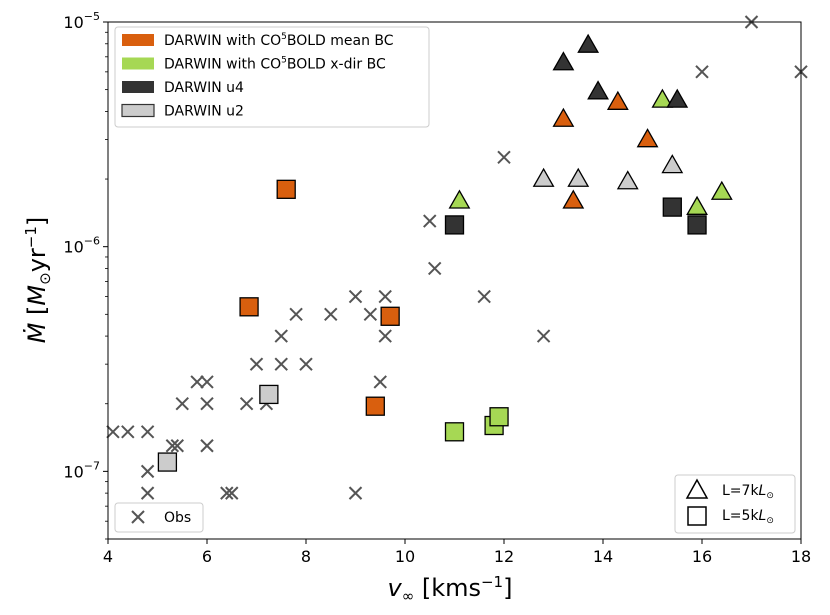 The width and height of the screenshot is (830, 615). I want to click on legend-obs: Obs, so click(159, 517).